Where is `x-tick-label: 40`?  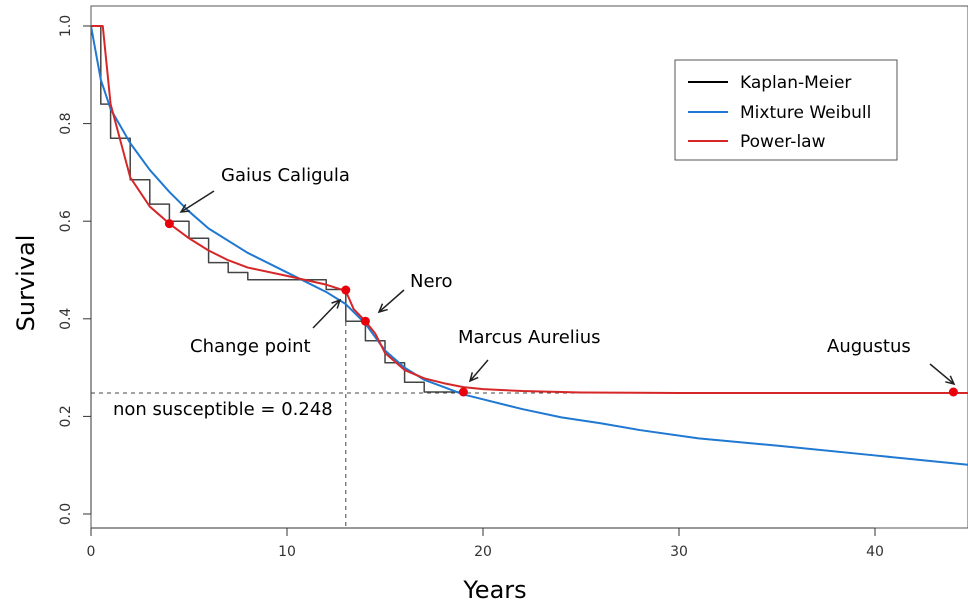
x-tick-label: 40 is located at coordinates (875, 552).